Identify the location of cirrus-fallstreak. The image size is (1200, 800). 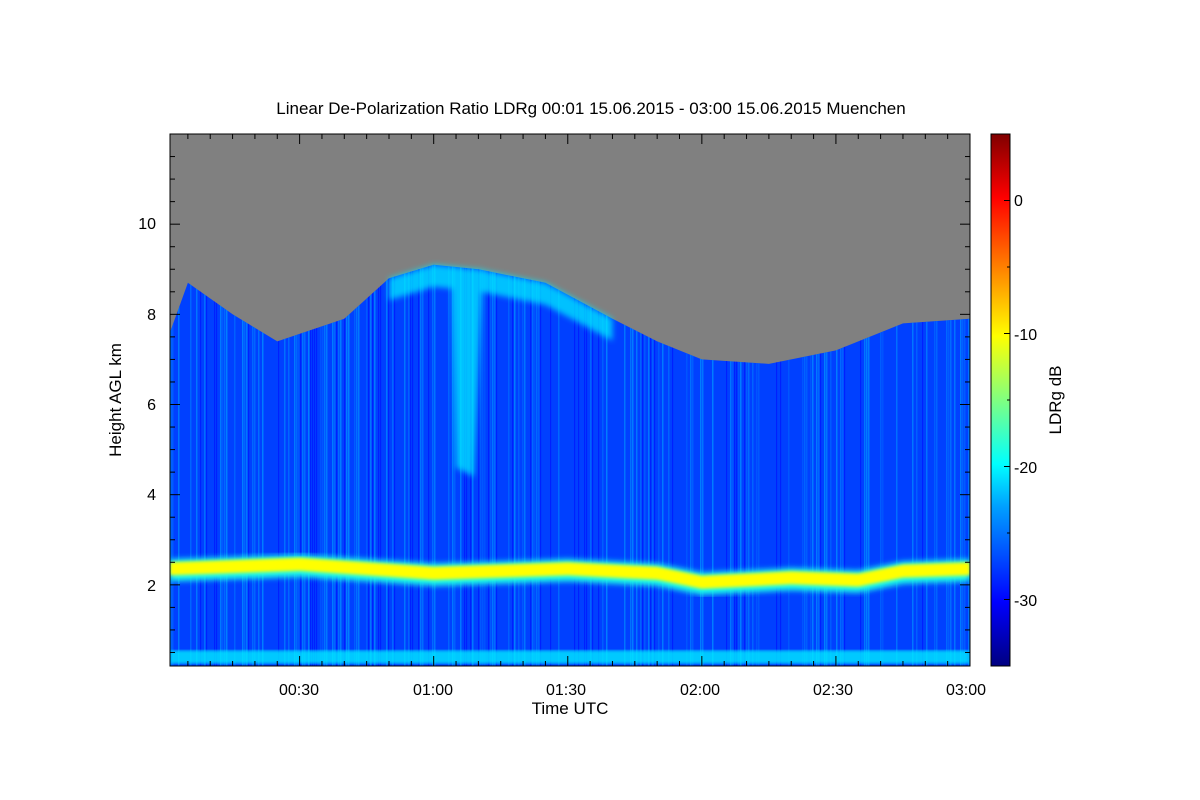
(501, 370).